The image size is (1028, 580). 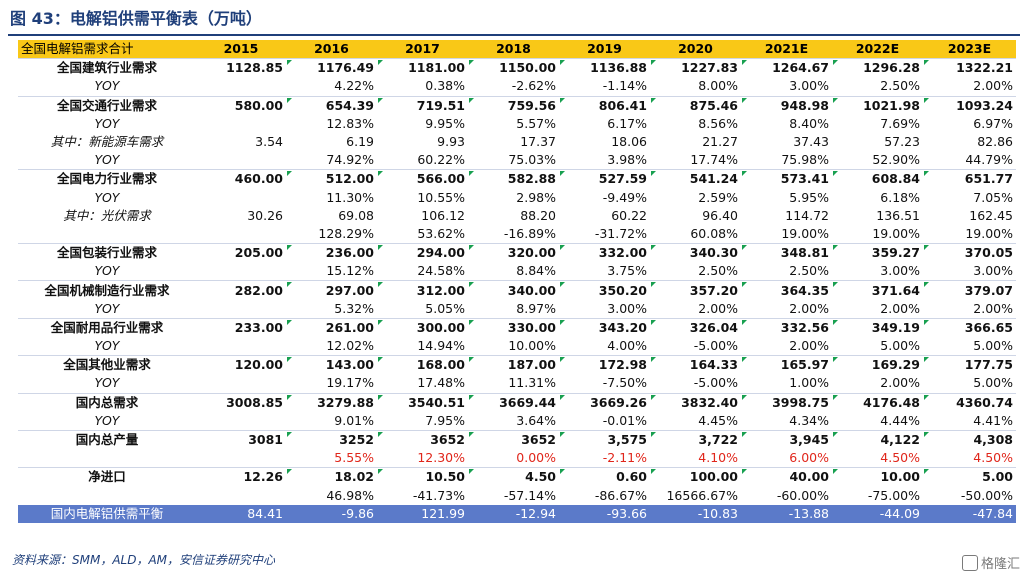 I want to click on table-cell: 9.95%, so click(x=445, y=123).